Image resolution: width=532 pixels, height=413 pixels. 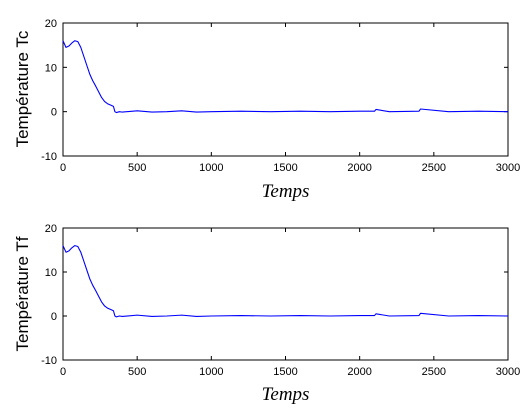 I want to click on y-axis-label-1: Température Tc, so click(x=22, y=88).